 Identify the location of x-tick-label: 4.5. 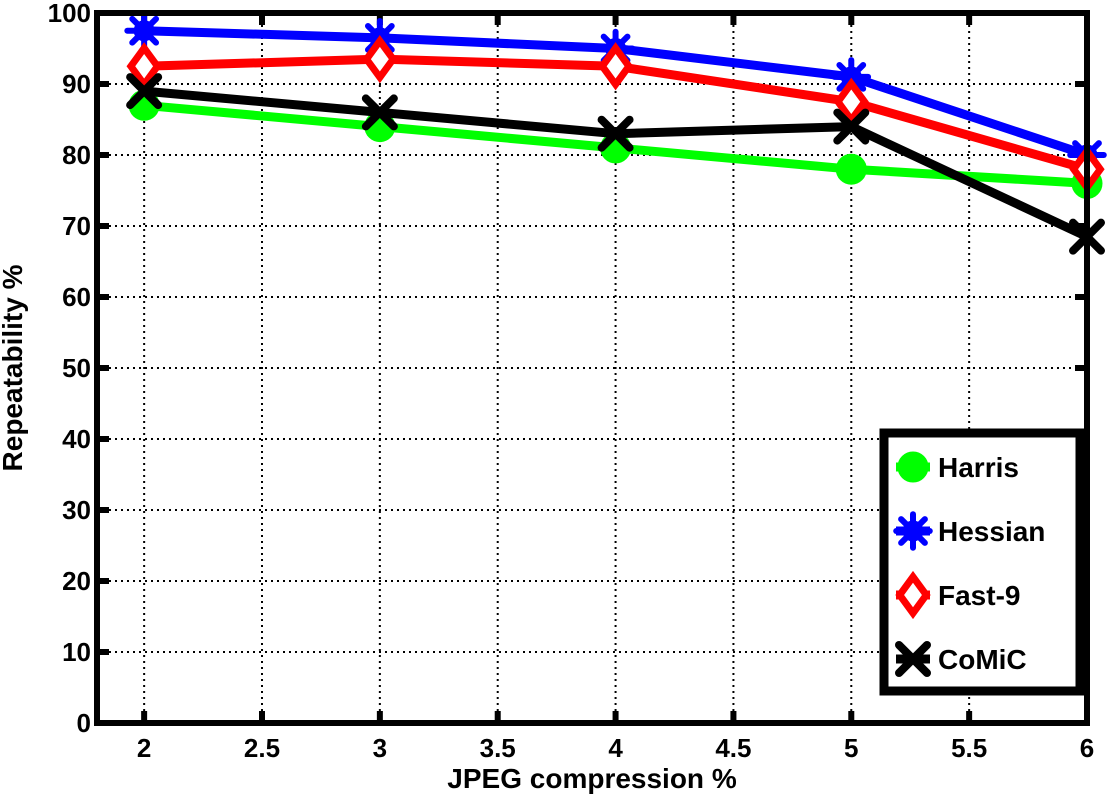
(733, 748).